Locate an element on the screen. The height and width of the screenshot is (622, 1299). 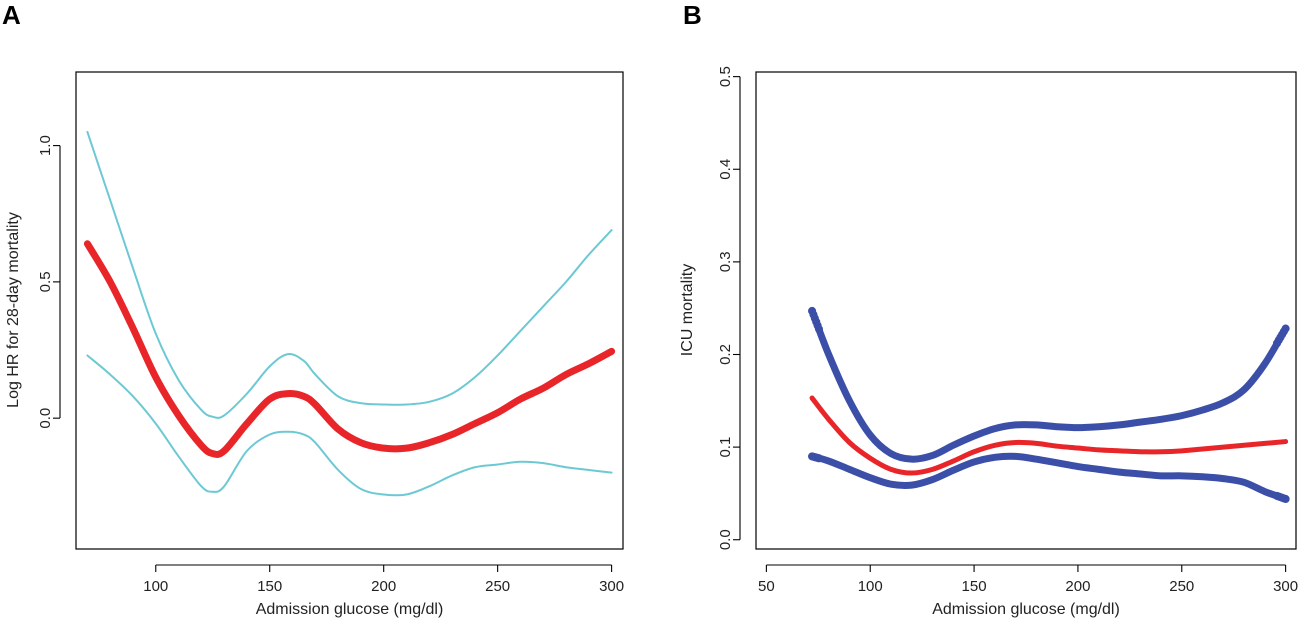
panel-b-y-tick-label: 0.4 is located at coordinates (725, 169).